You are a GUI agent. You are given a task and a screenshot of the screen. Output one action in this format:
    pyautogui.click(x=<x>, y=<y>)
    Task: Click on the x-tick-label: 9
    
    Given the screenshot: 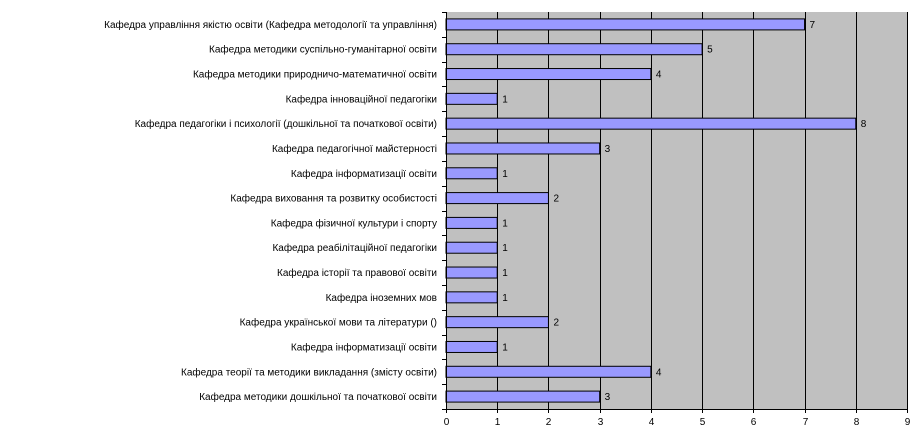 What is the action you would take?
    pyautogui.click(x=908, y=422)
    